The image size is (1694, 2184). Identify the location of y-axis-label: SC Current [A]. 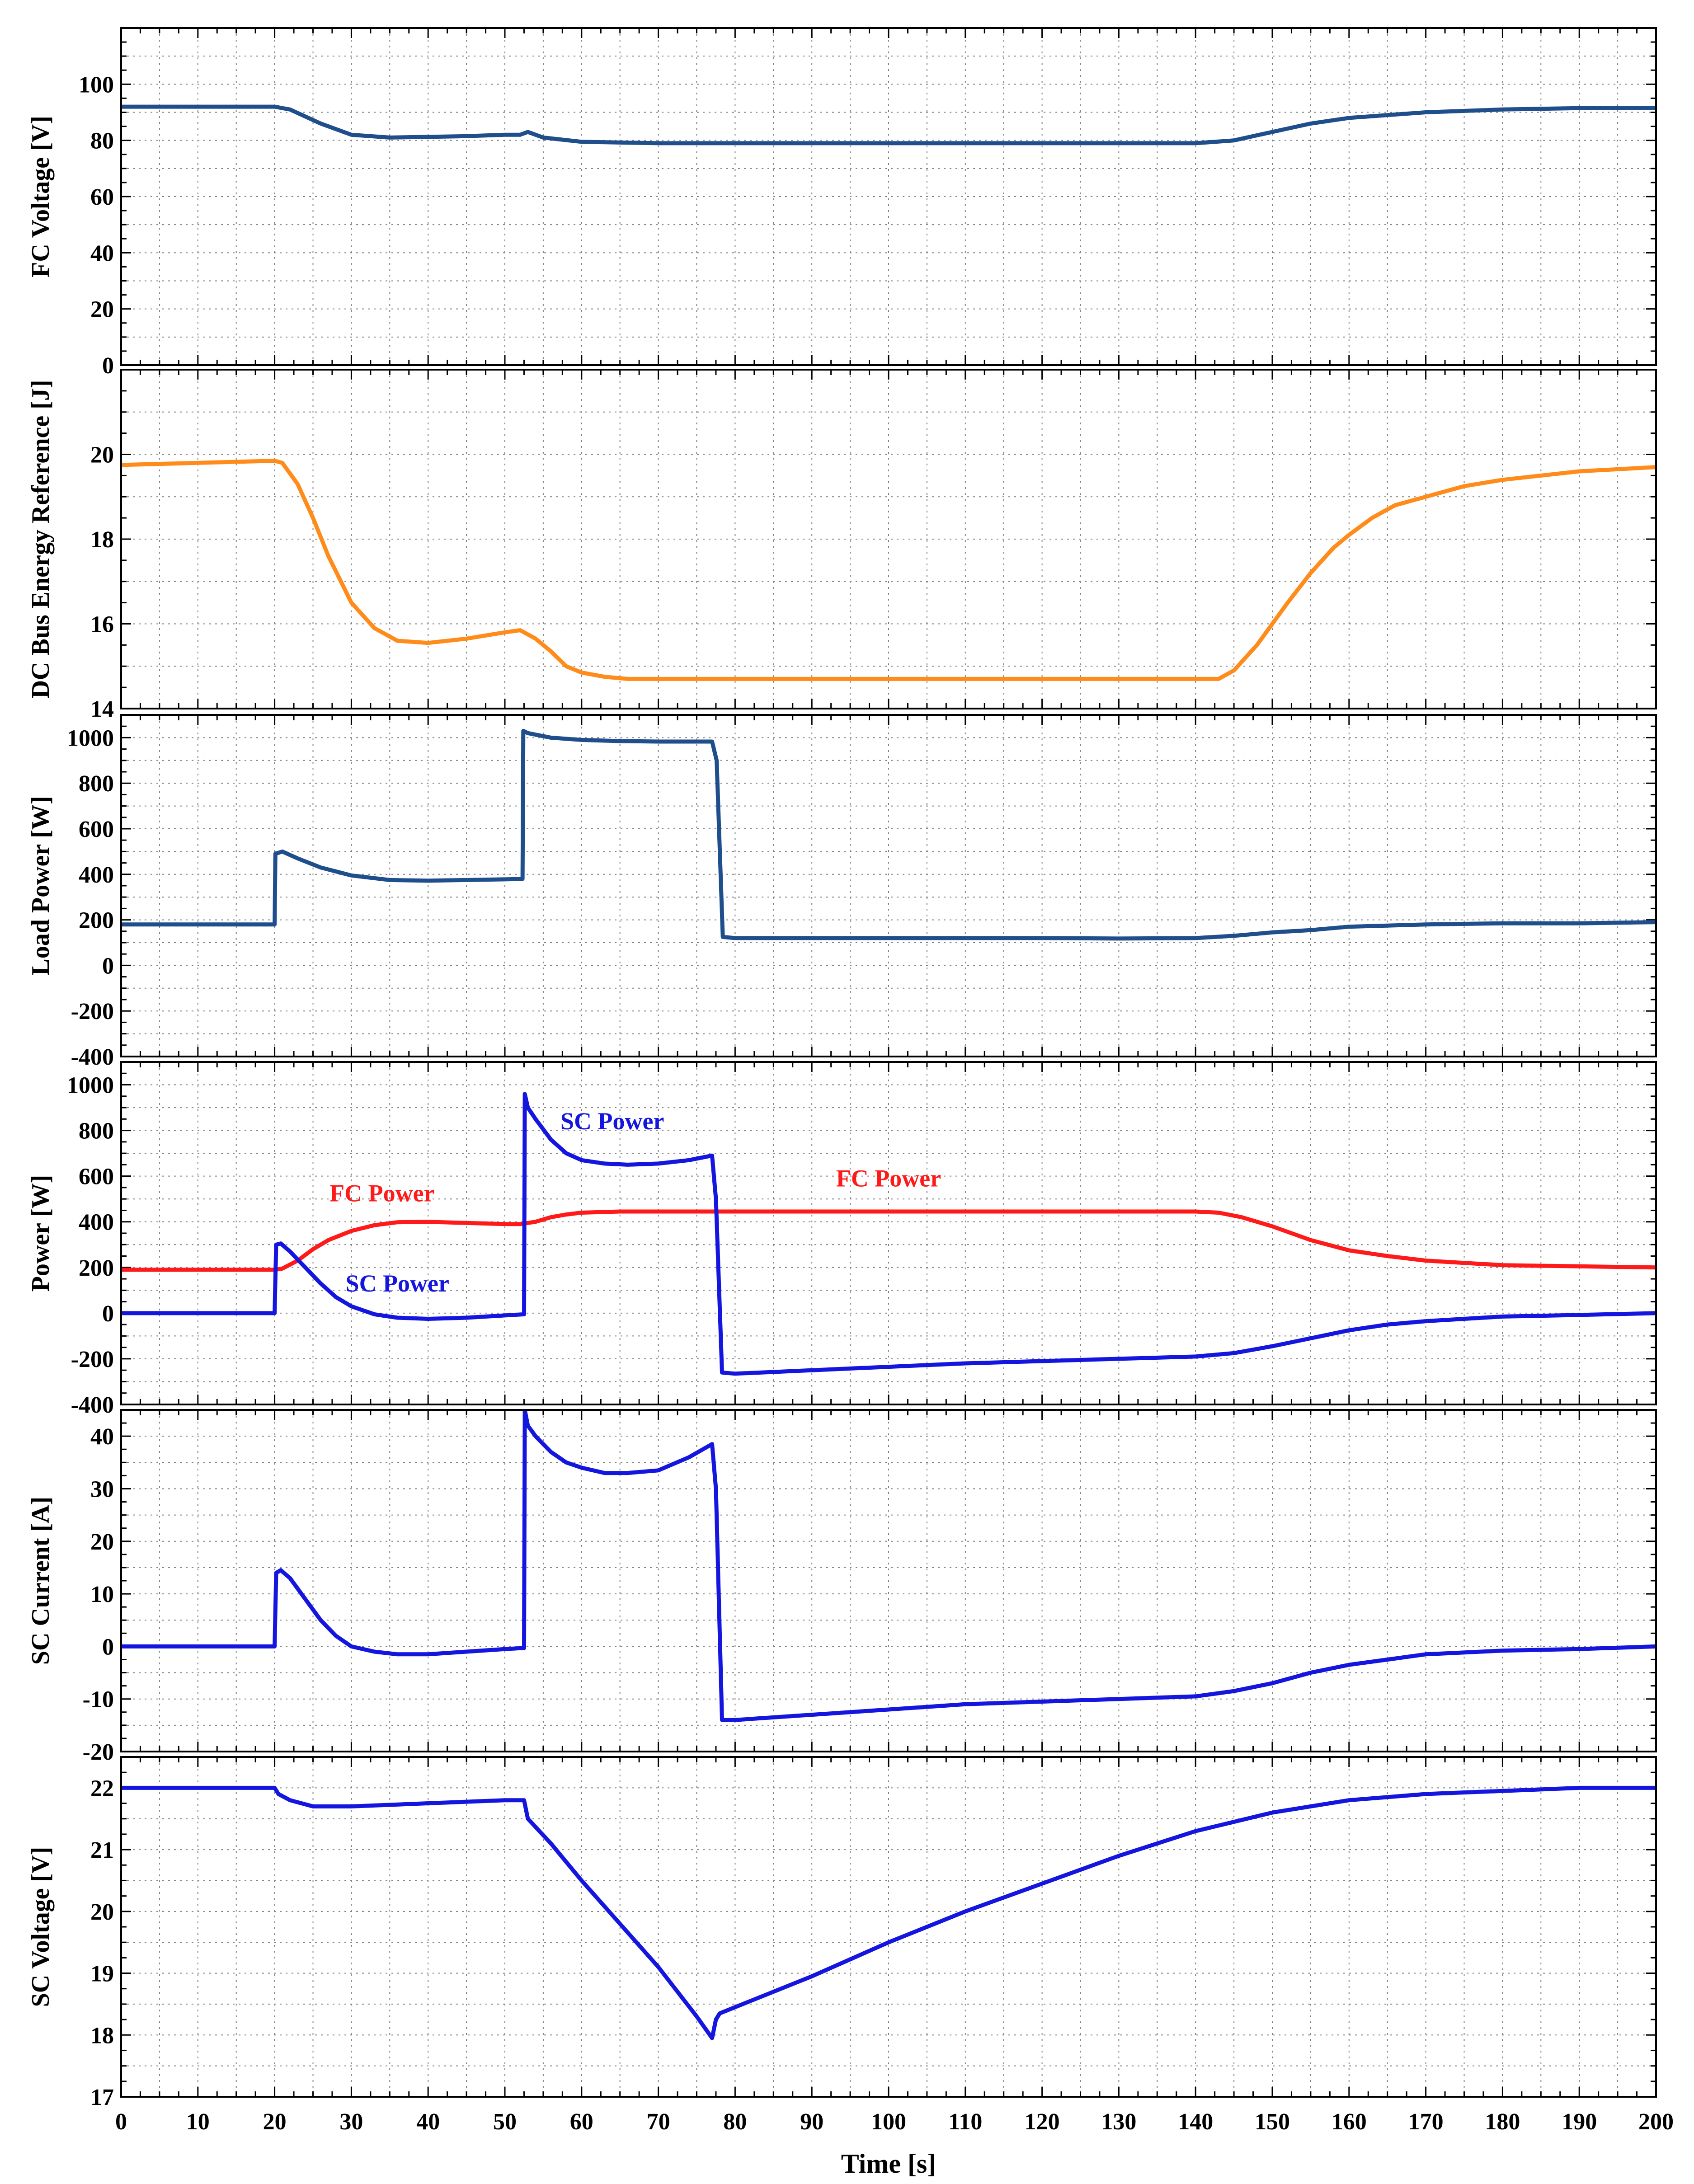
(41, 1581).